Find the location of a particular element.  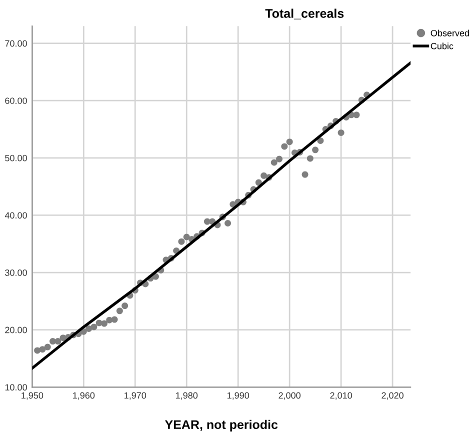

y-tick-label: 60.00 is located at coordinates (16, 101).